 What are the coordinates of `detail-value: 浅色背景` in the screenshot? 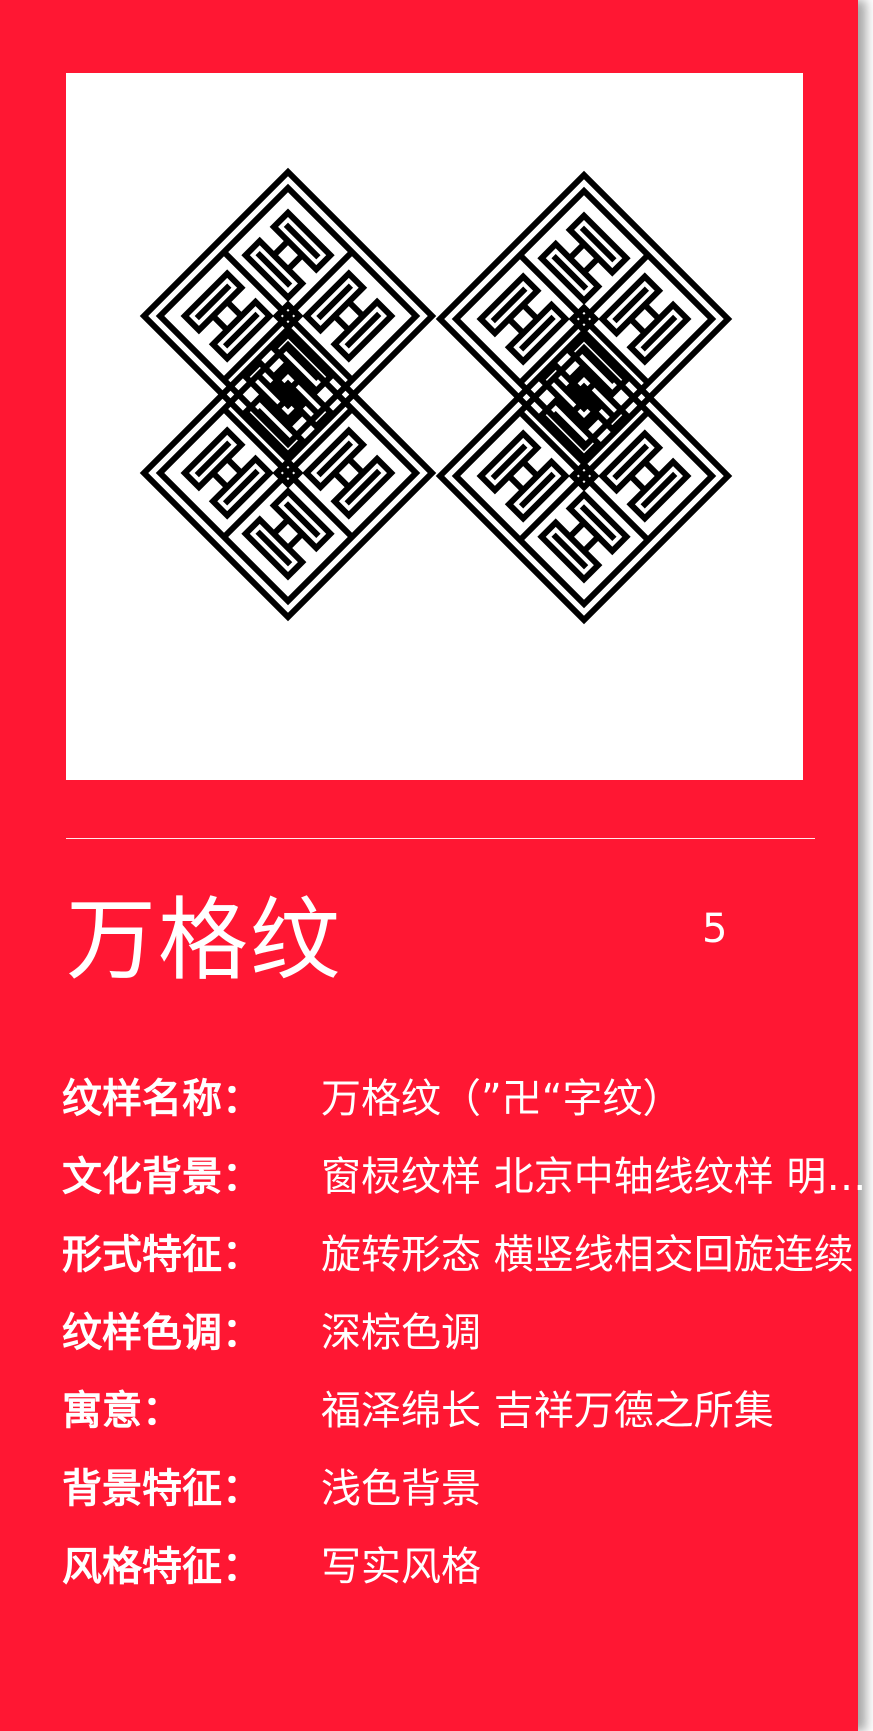 It's located at (401, 1489).